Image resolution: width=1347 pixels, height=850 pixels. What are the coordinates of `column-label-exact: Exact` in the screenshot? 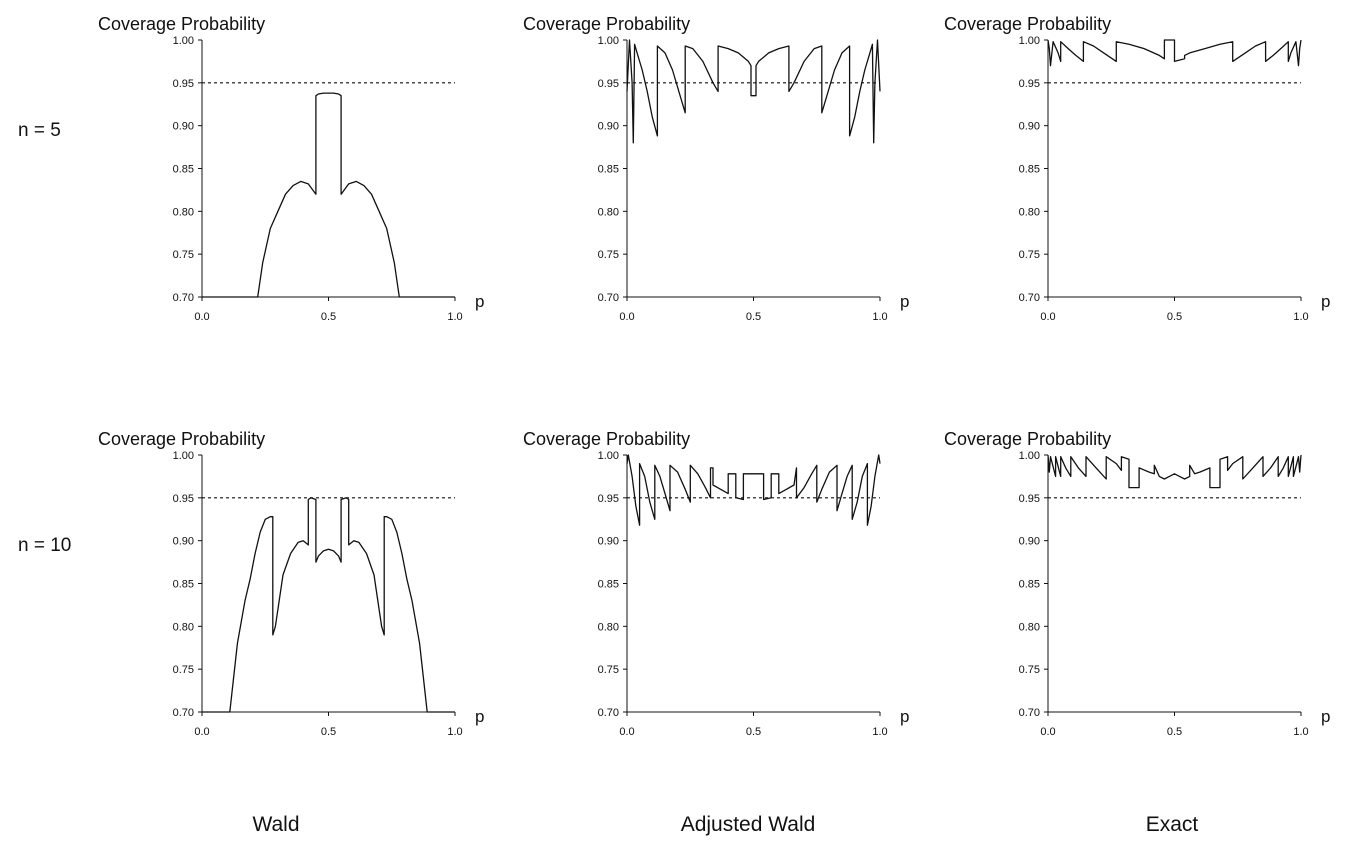 It's located at (1172, 824).